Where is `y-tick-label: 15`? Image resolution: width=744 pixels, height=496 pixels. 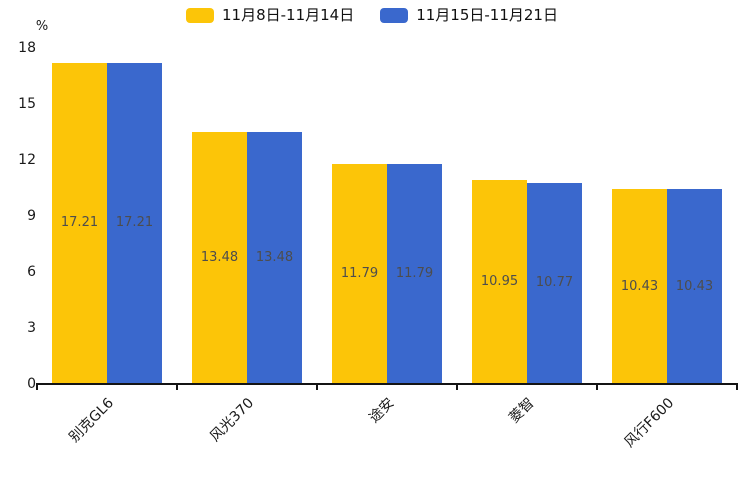 y-tick-label: 15 is located at coordinates (27, 104).